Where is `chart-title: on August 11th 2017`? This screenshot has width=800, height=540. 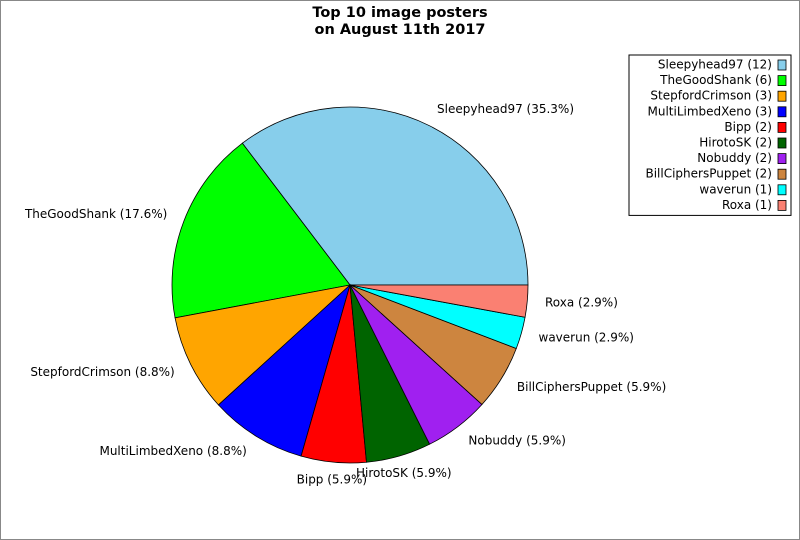 chart-title: on August 11th 2017 is located at coordinates (399, 30).